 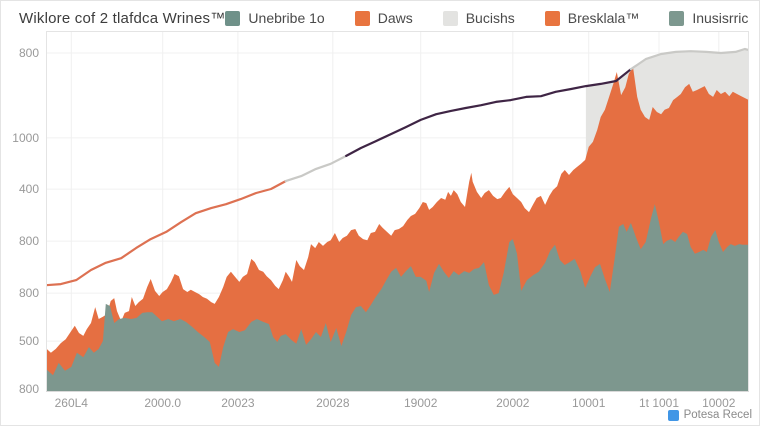 I want to click on x-tick-label: 10001, so click(x=589, y=403).